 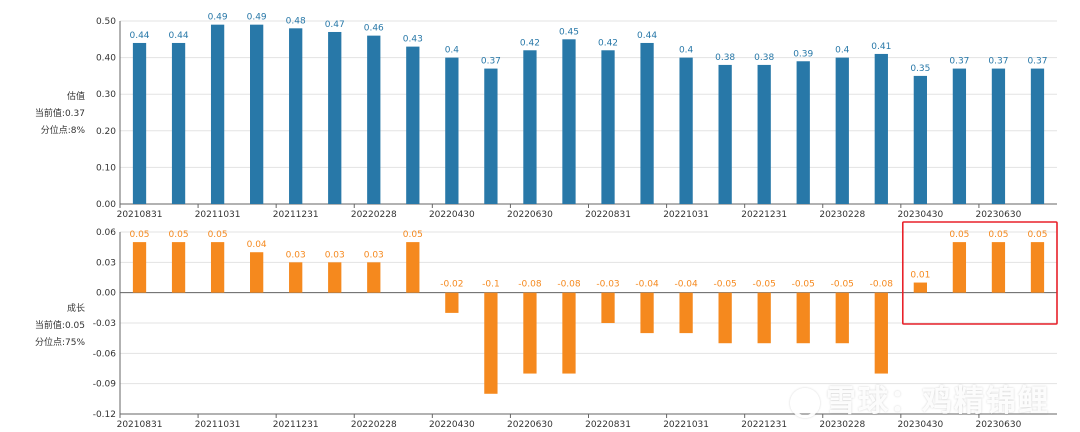 What do you see at coordinates (374, 425) in the screenshot?
I see `bottom-x-tick-label: 20220228` at bounding box center [374, 425].